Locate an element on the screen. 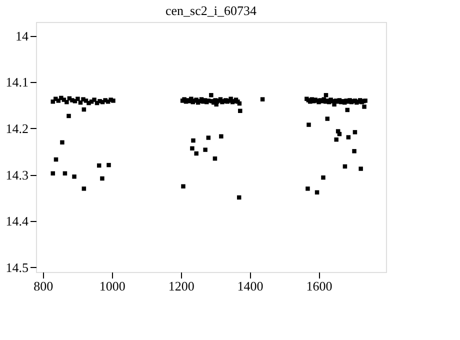 Image resolution: width=460 pixels, height=340 pixels. y-tick-label: 14.4 is located at coordinates (17, 221).